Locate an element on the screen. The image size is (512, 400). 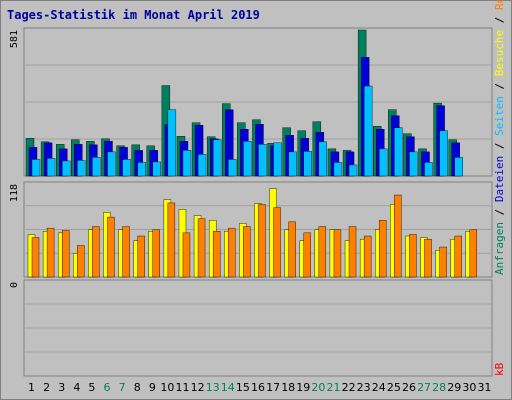
x-tick-label: 10 is located at coordinates (167, 387).